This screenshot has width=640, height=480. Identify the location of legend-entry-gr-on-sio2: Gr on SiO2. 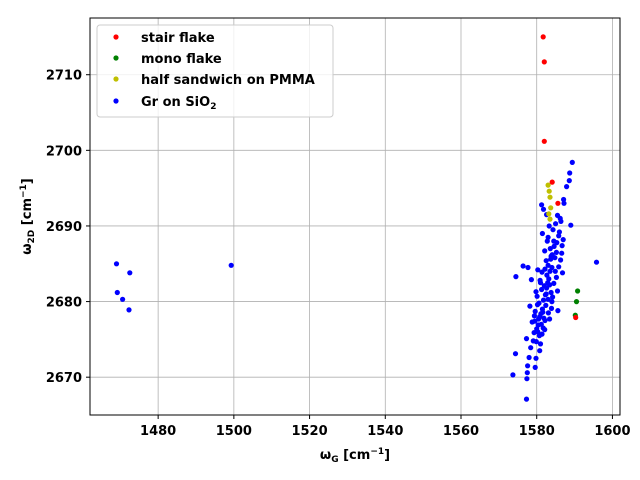
(164, 103).